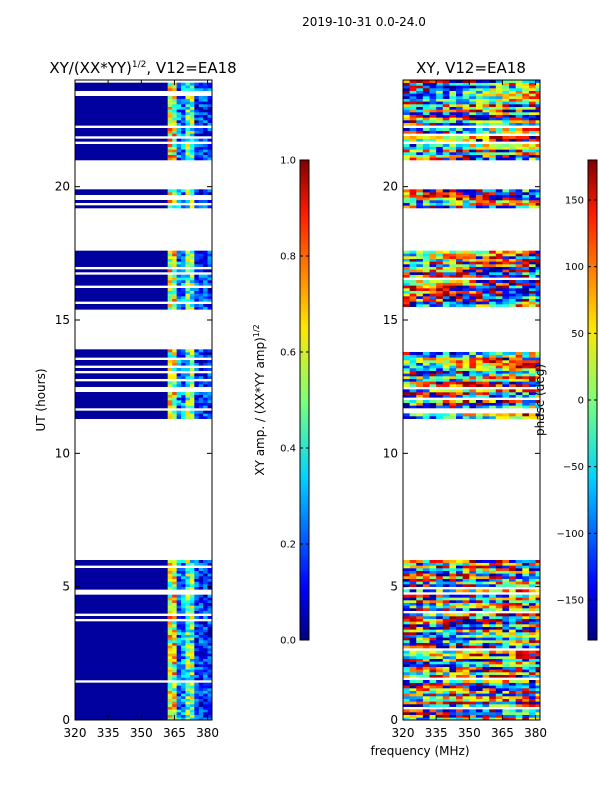 The width and height of the screenshot is (600, 800). Describe the element at coordinates (574, 201) in the screenshot. I see `colorbar-tick-label: 150` at that location.